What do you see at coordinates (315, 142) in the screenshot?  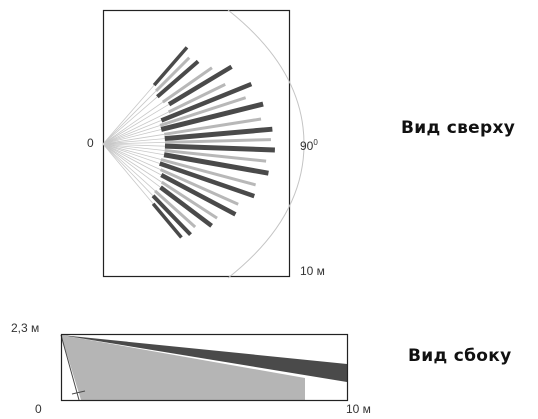 I see `top-angle-unit: 0` at bounding box center [315, 142].